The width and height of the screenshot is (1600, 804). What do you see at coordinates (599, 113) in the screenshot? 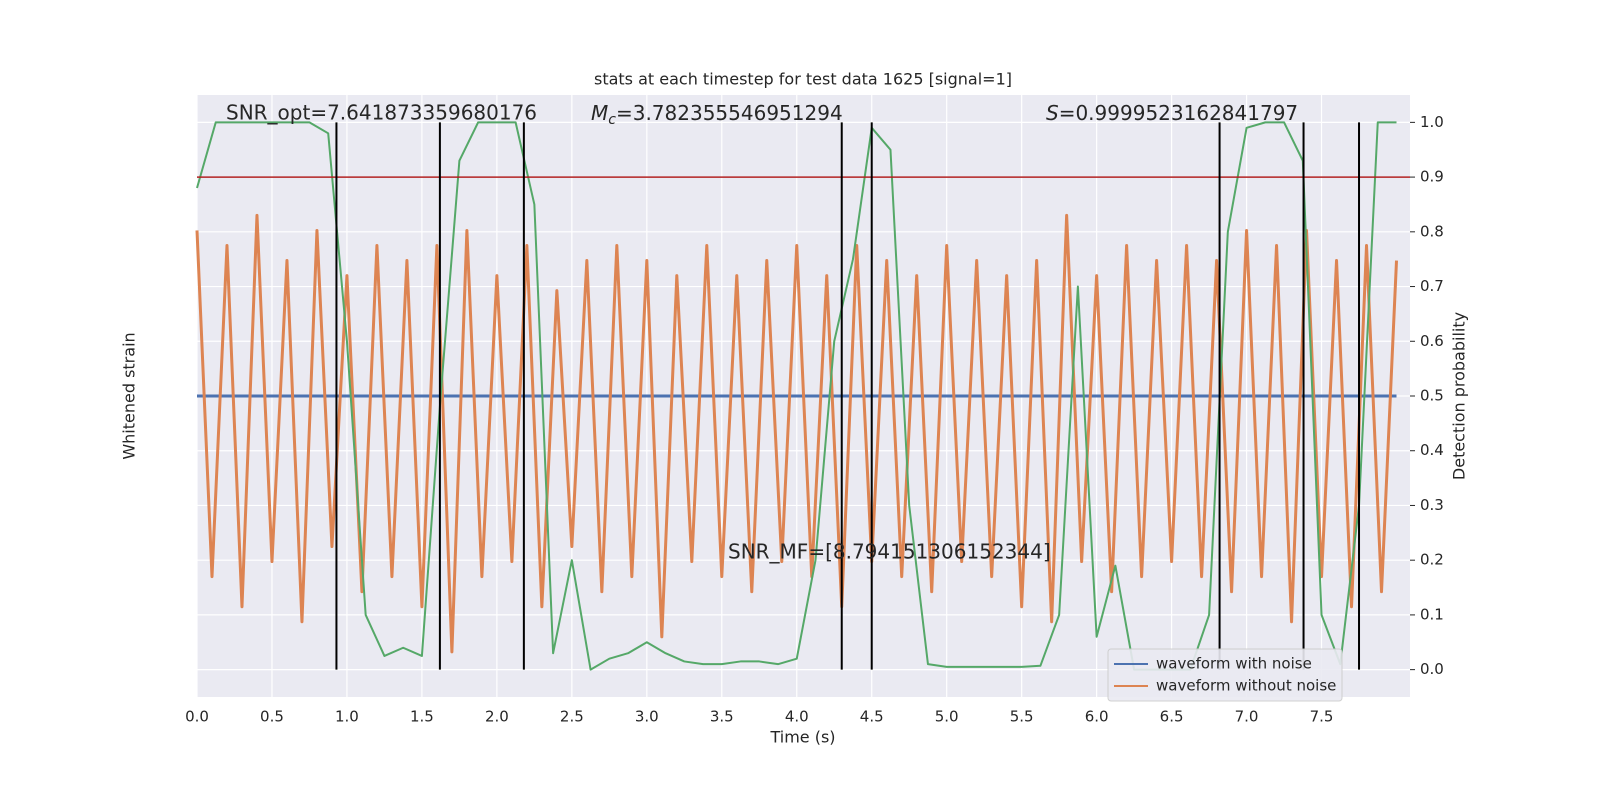
I see `annotation-symbol: M` at bounding box center [599, 113].